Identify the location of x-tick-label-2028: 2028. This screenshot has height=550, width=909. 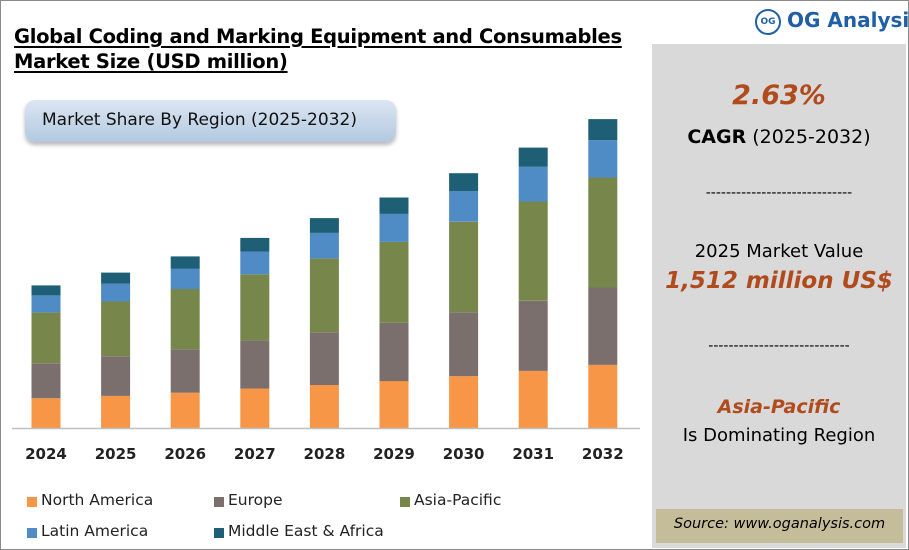
(325, 454).